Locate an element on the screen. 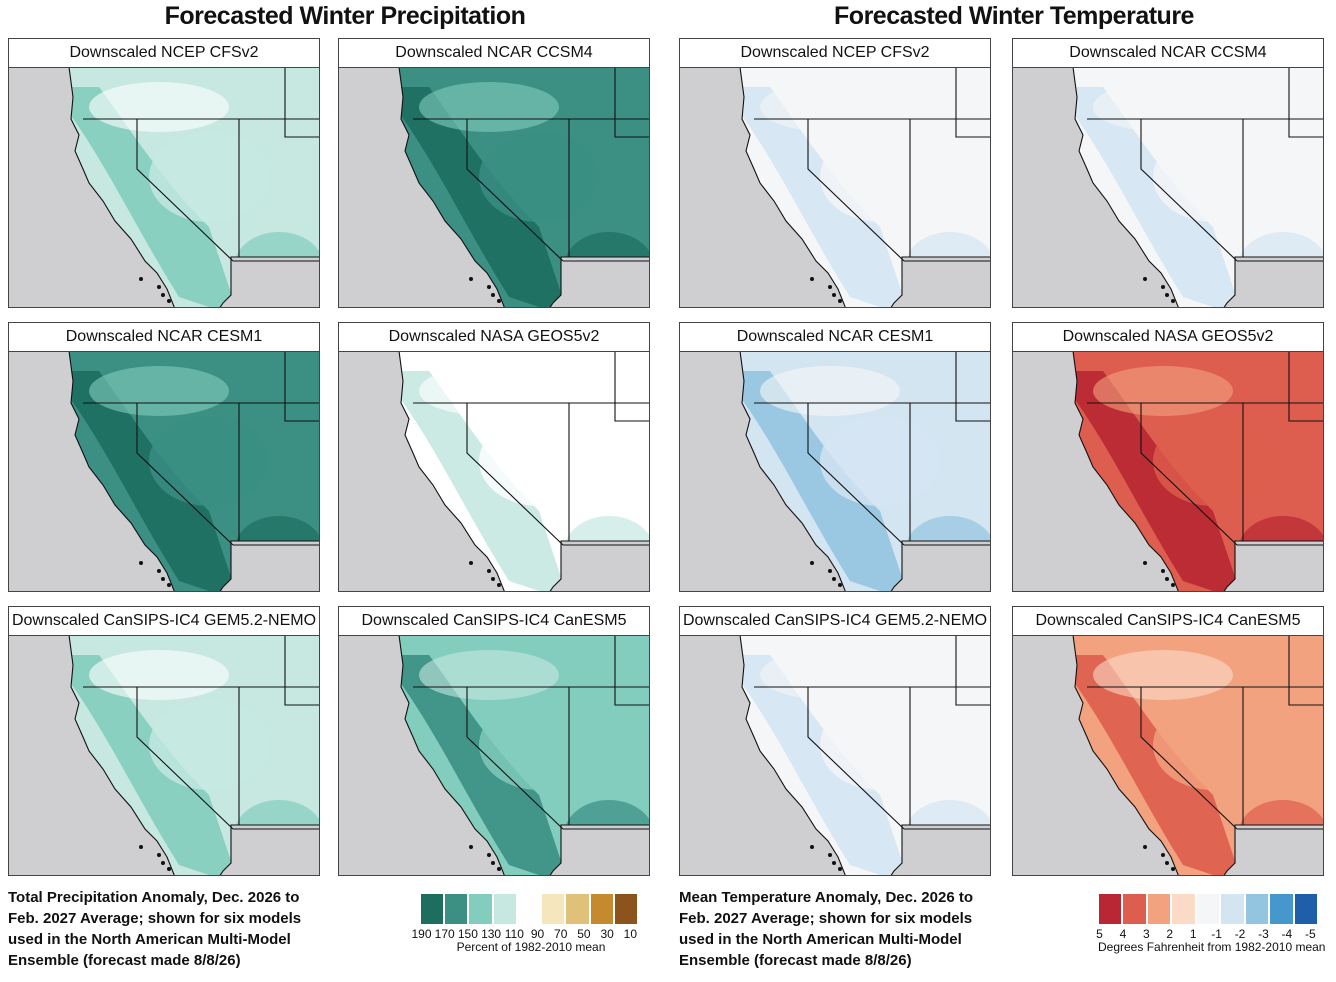  temp-legend-tick: -5 is located at coordinates (1310, 934).